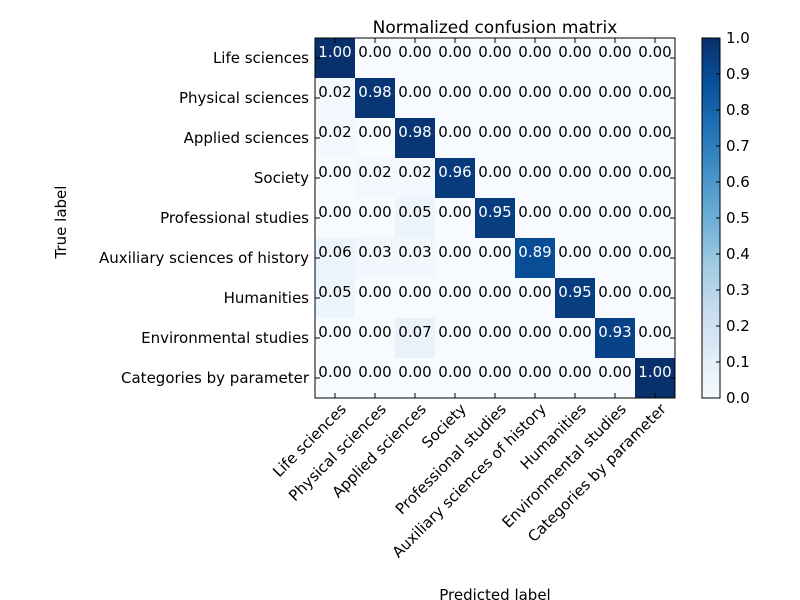 The width and height of the screenshot is (800, 600). What do you see at coordinates (244, 98) in the screenshot?
I see `y-tick-label: Physical sciences` at bounding box center [244, 98].